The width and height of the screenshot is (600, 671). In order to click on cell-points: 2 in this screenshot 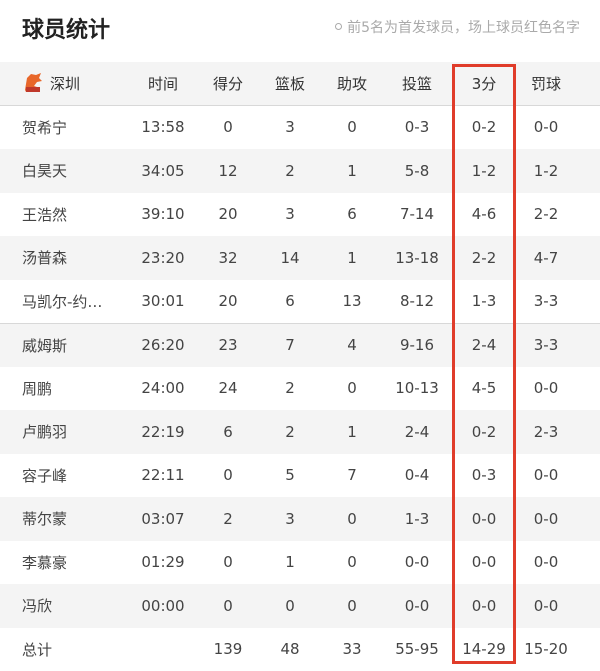, I will do `click(228, 519)`.